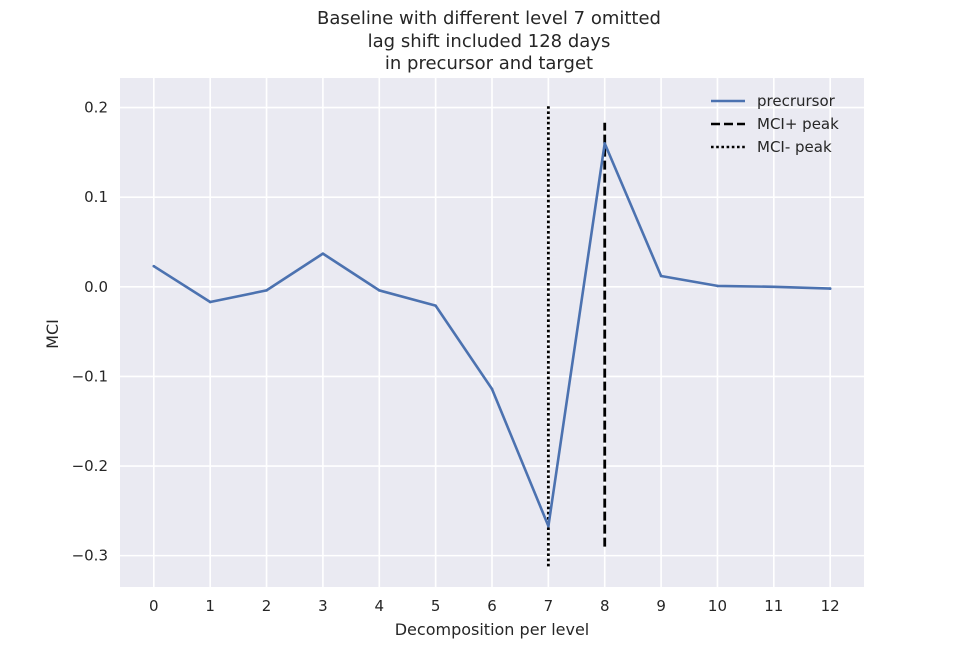  What do you see at coordinates (794, 147) in the screenshot?
I see `legend-label-mci-minus-peak: MCI- peak` at bounding box center [794, 147].